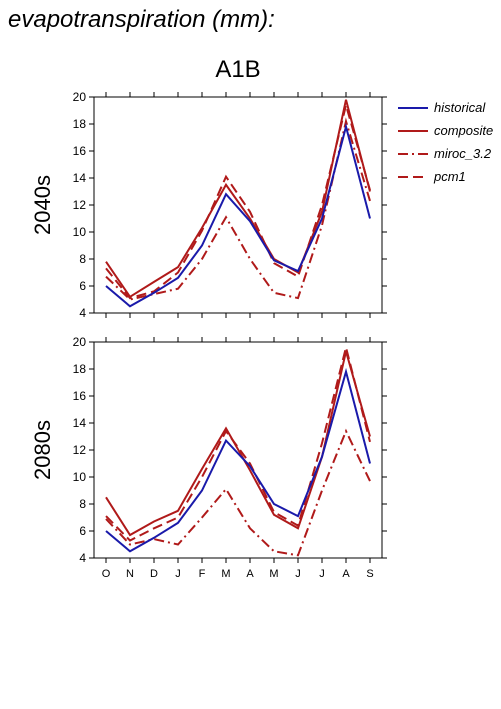 The image size is (501, 709). What do you see at coordinates (369, 574) in the screenshot?
I see `x-tick-label: S` at bounding box center [369, 574].